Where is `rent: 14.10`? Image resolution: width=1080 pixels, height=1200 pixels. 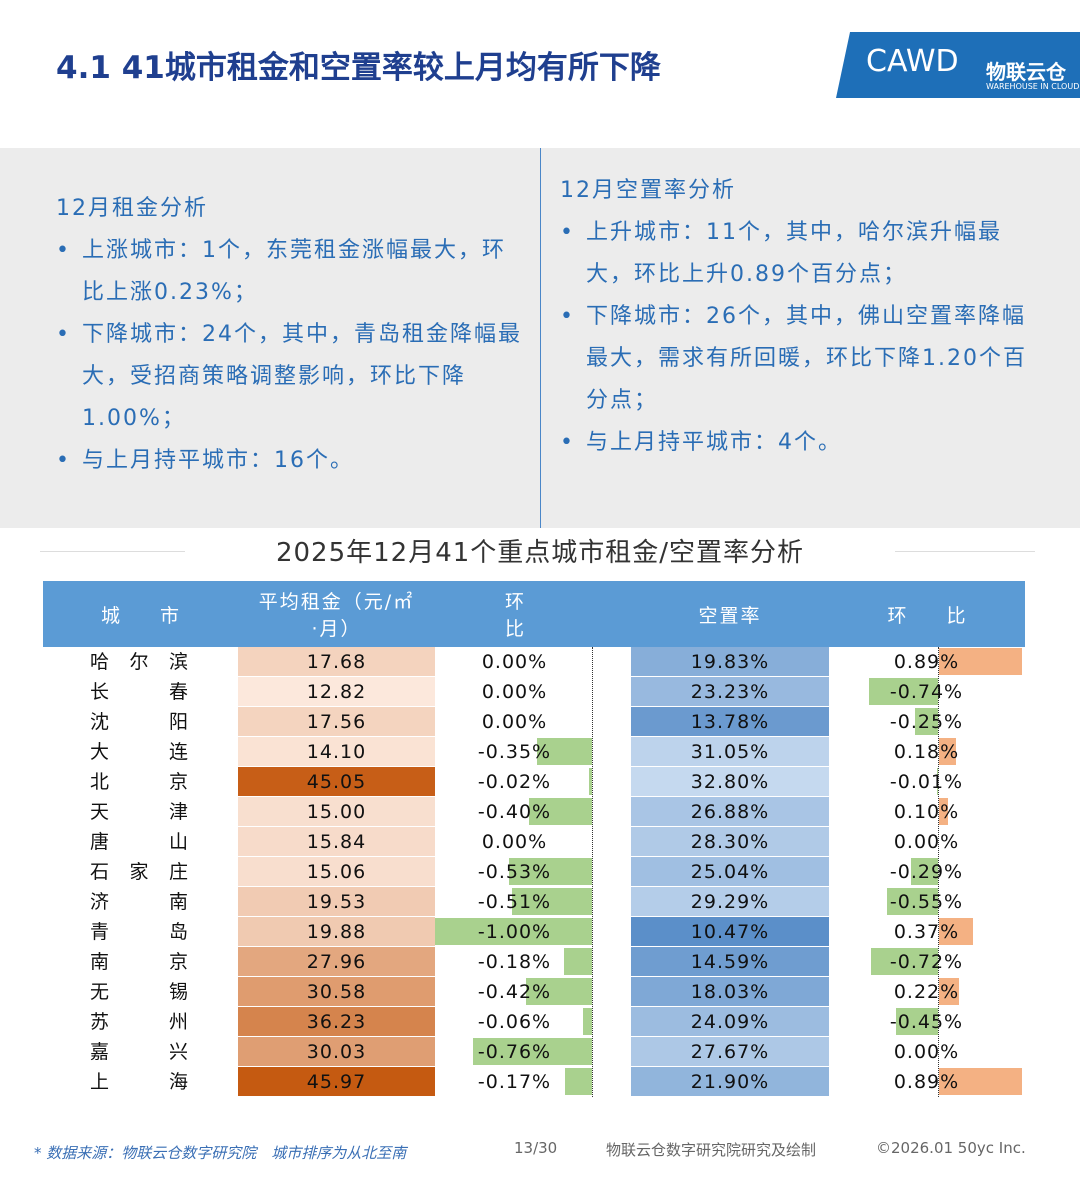 rent: 14.10 is located at coordinates (336, 752).